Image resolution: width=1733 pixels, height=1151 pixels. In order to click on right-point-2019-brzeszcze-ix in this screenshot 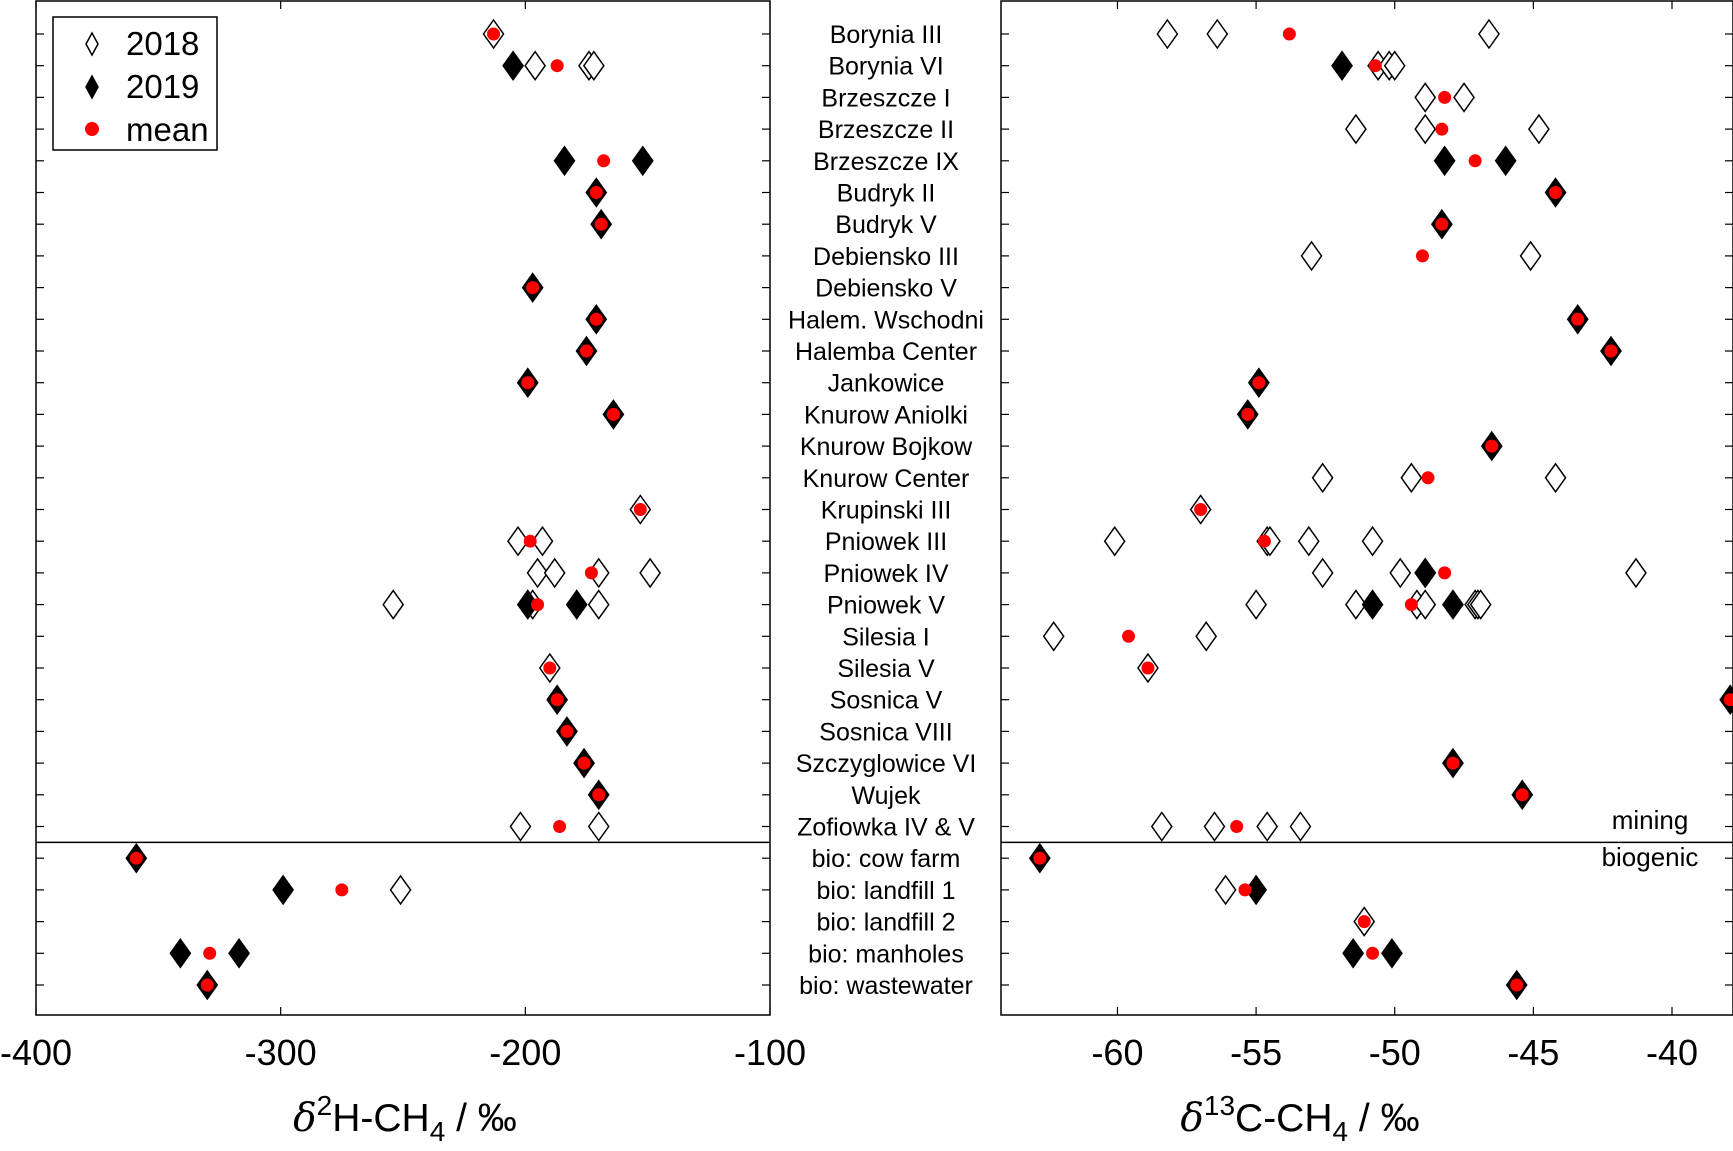, I will do `click(1444, 161)`.